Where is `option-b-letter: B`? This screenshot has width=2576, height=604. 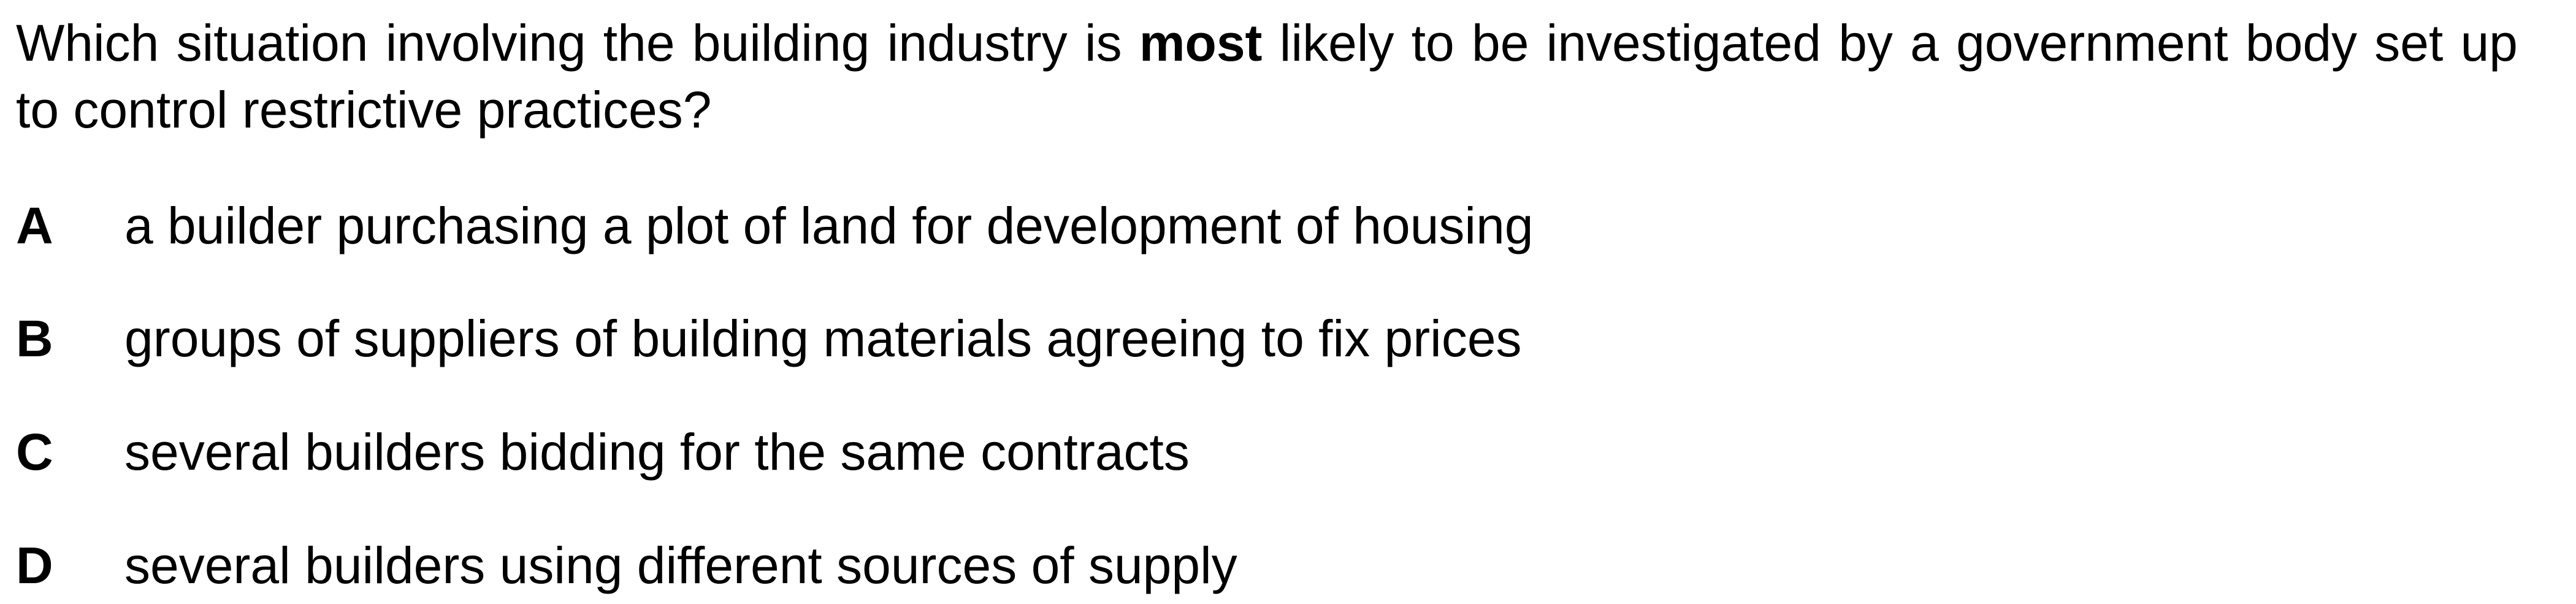 option-b-letter: B is located at coordinates (34, 338).